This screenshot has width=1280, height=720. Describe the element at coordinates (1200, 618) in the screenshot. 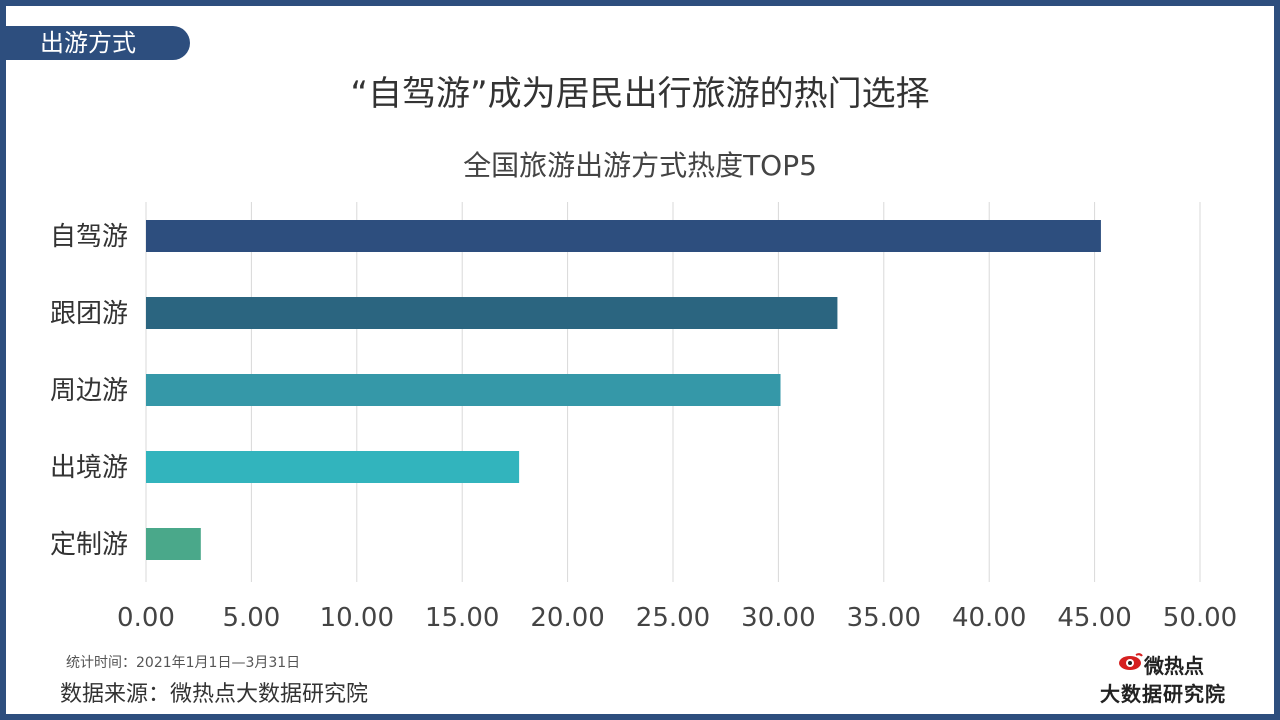

I see `x-tick-label: 50.00` at that location.